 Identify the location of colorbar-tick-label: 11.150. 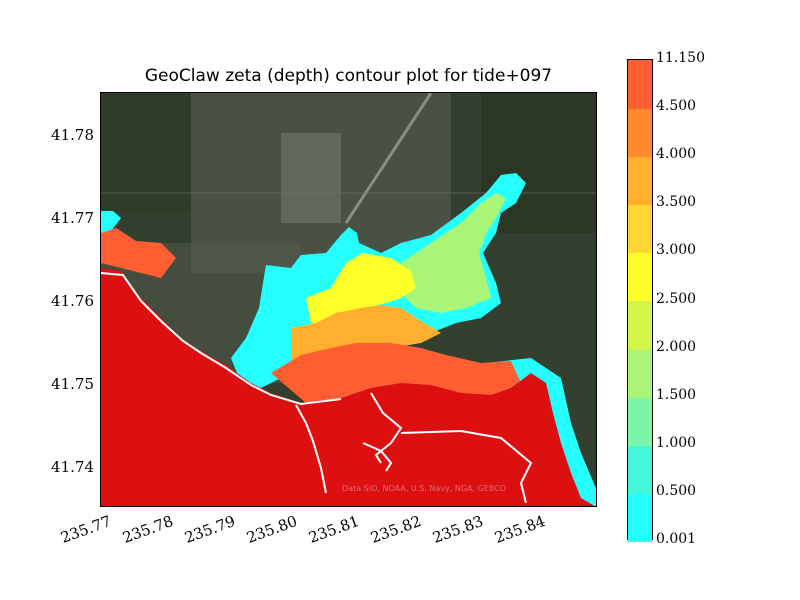
(680, 58).